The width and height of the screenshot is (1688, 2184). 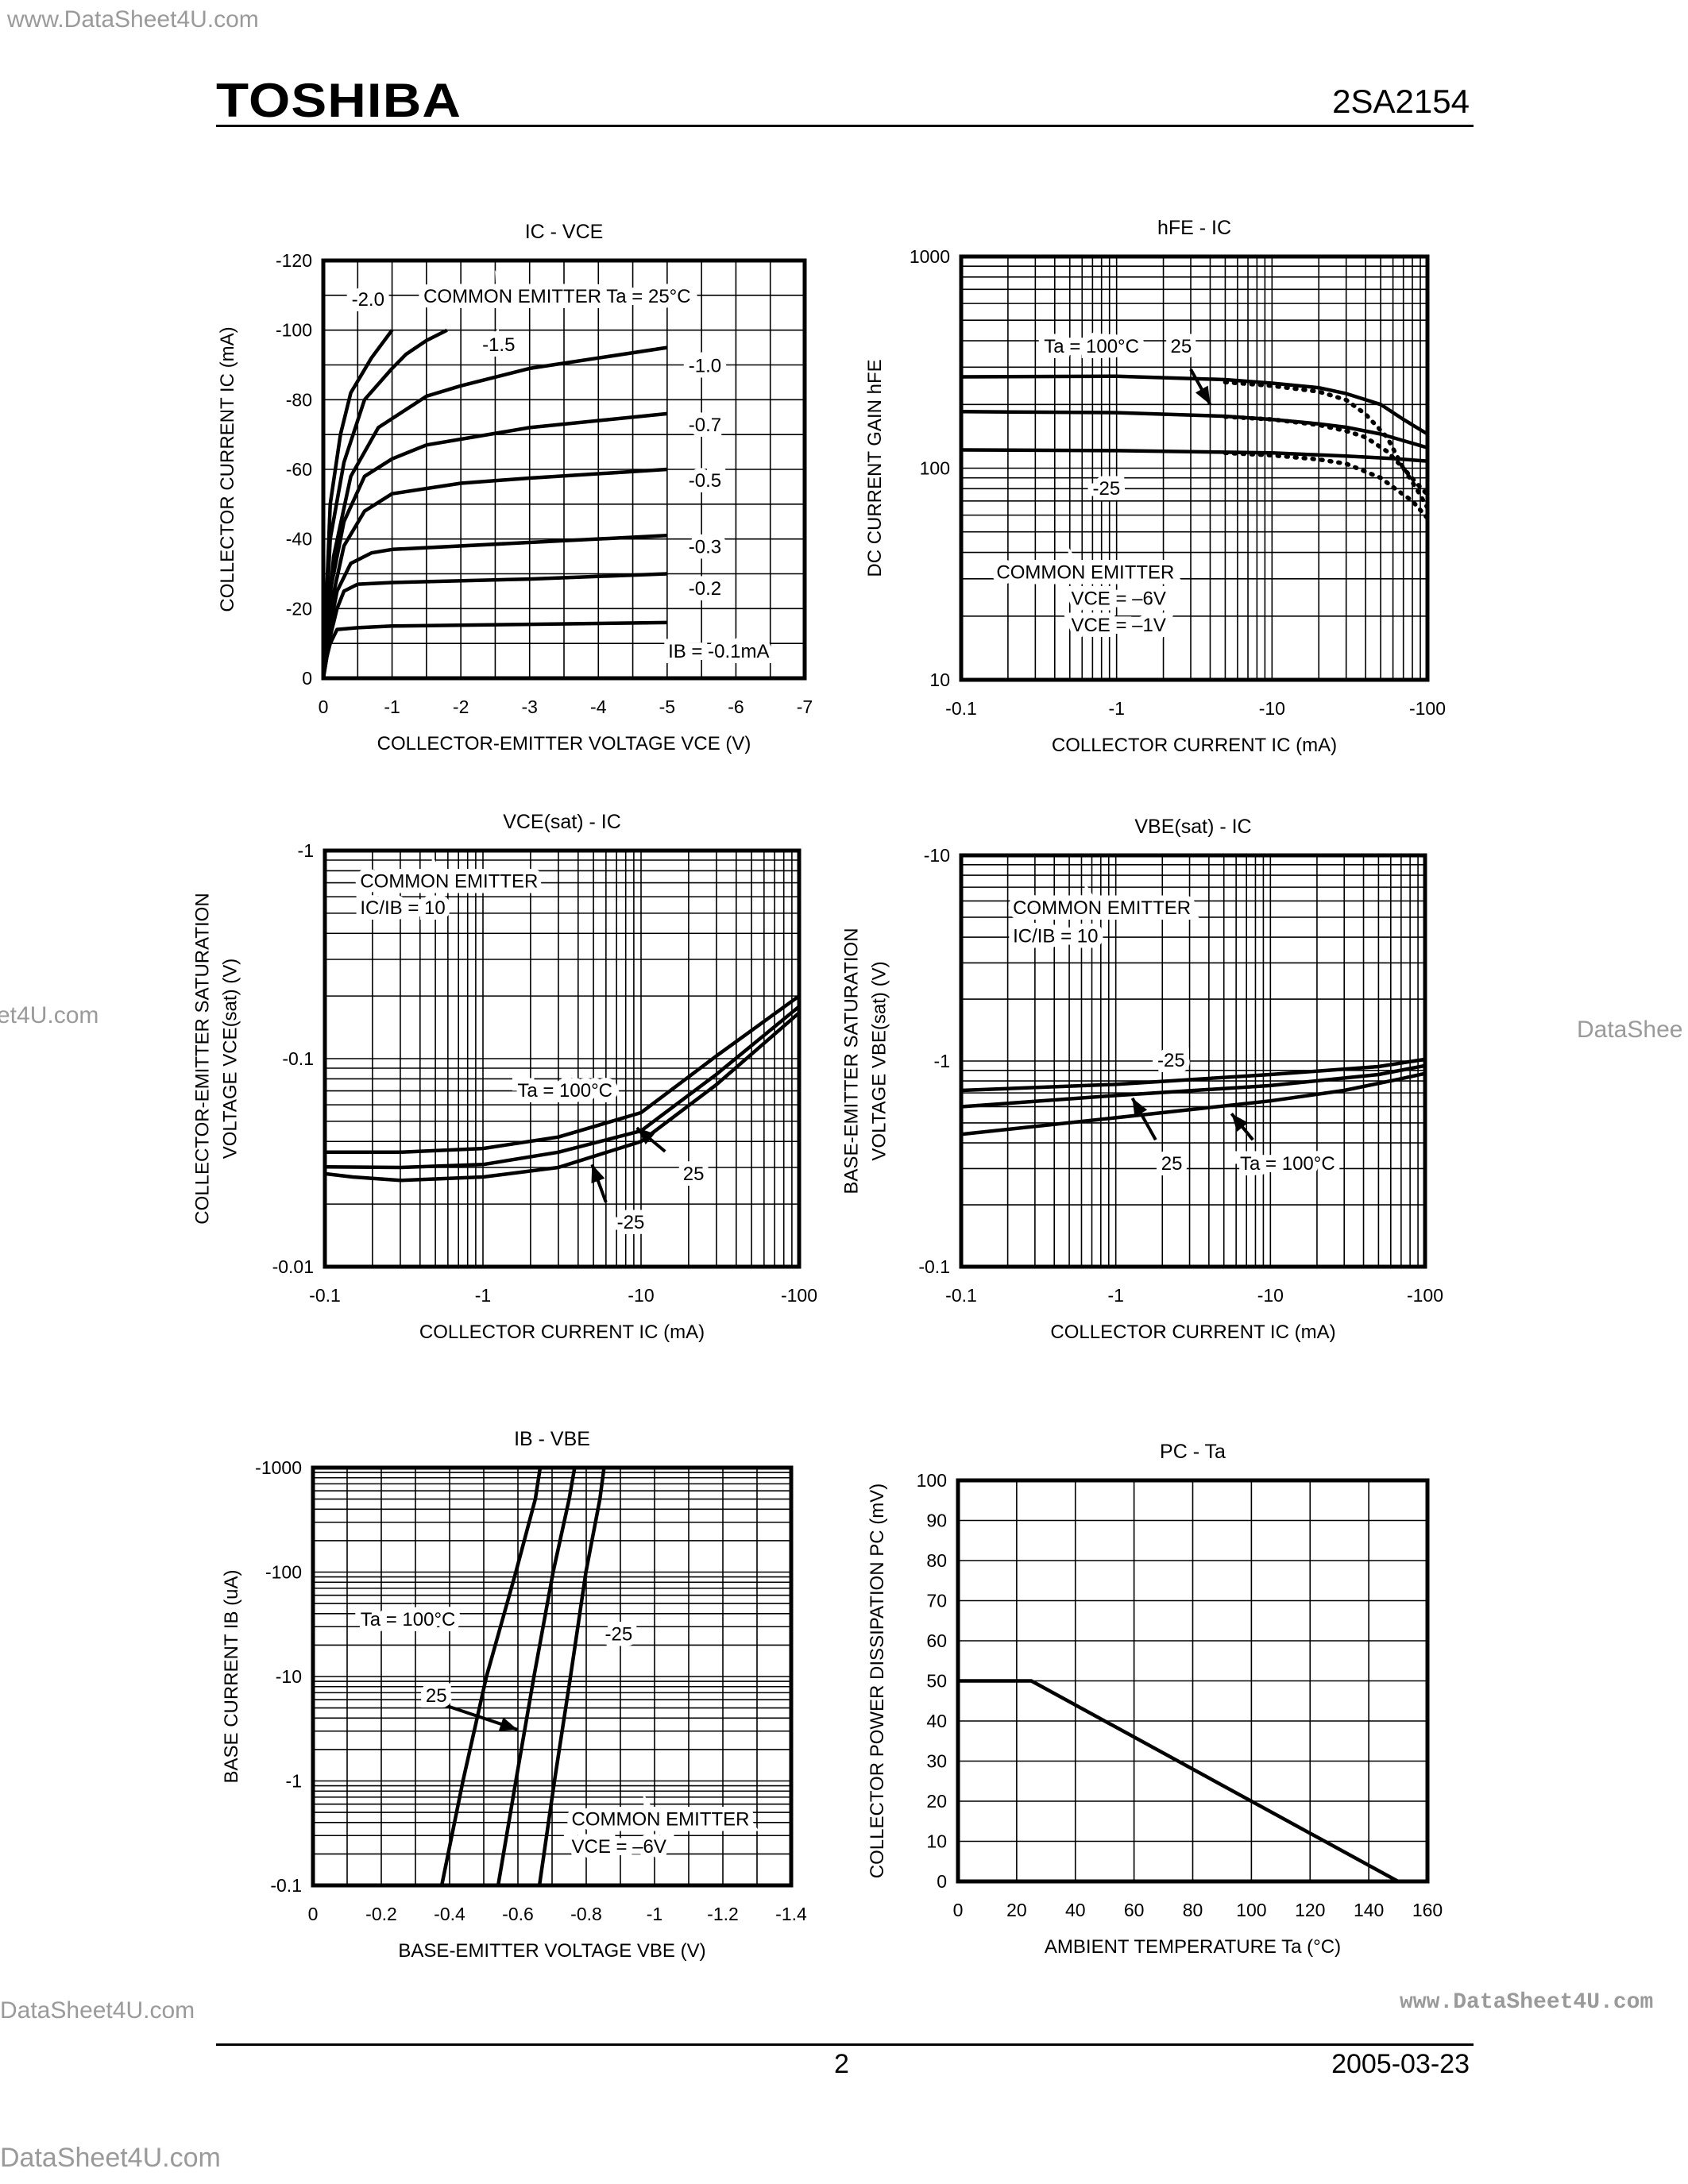 What do you see at coordinates (619, 1847) in the screenshot?
I see `annotation-label: VCE = –6V` at bounding box center [619, 1847].